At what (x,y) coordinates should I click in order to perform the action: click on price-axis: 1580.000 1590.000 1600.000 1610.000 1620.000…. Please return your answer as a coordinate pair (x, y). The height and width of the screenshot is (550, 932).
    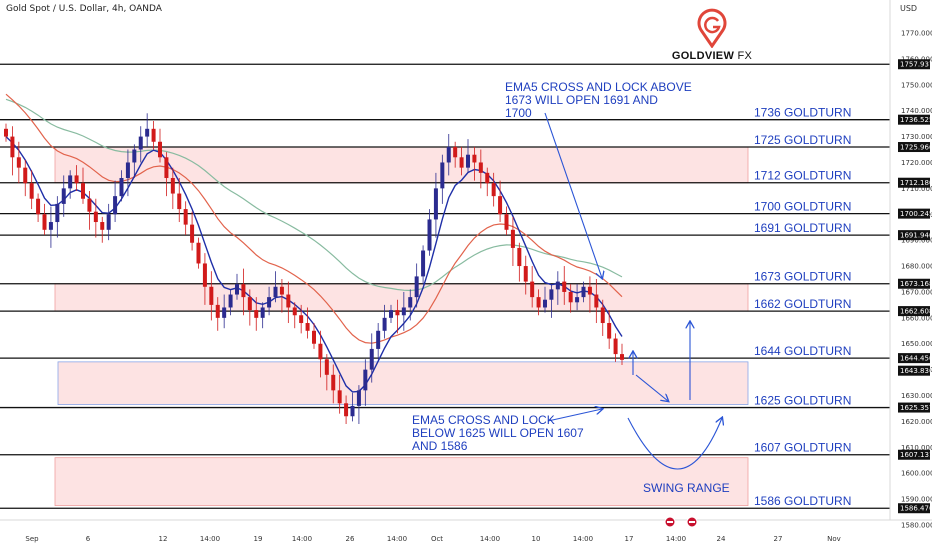
    Looking at the image, I should click on (916, 280).